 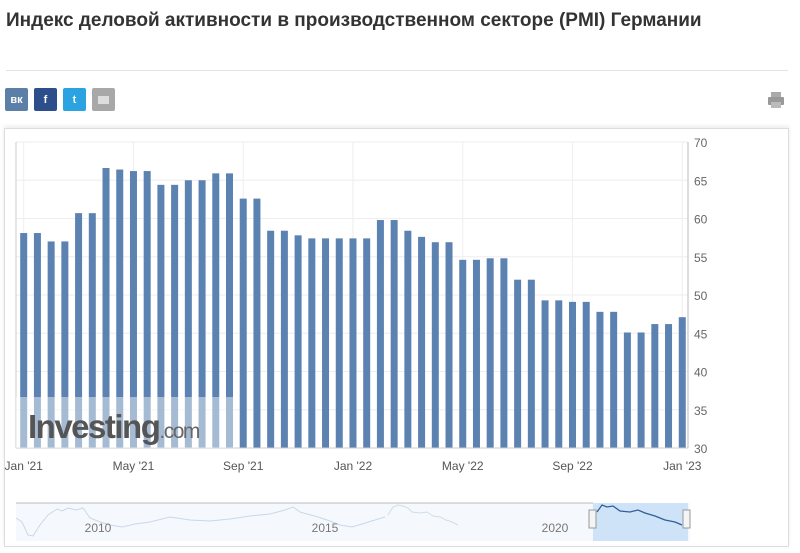 I want to click on navigator: 2010 2015 2020, so click(x=353, y=521).